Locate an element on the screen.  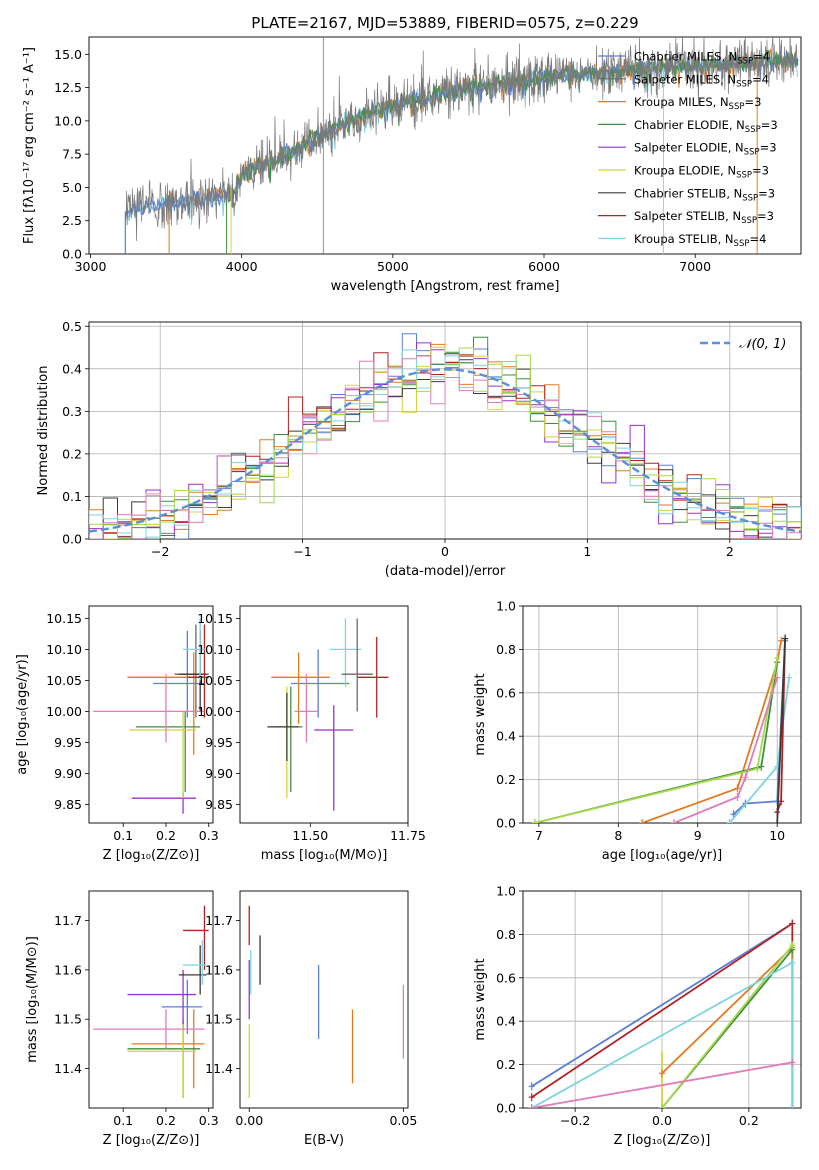
y-axis-label: mass weight is located at coordinates (480, 714).